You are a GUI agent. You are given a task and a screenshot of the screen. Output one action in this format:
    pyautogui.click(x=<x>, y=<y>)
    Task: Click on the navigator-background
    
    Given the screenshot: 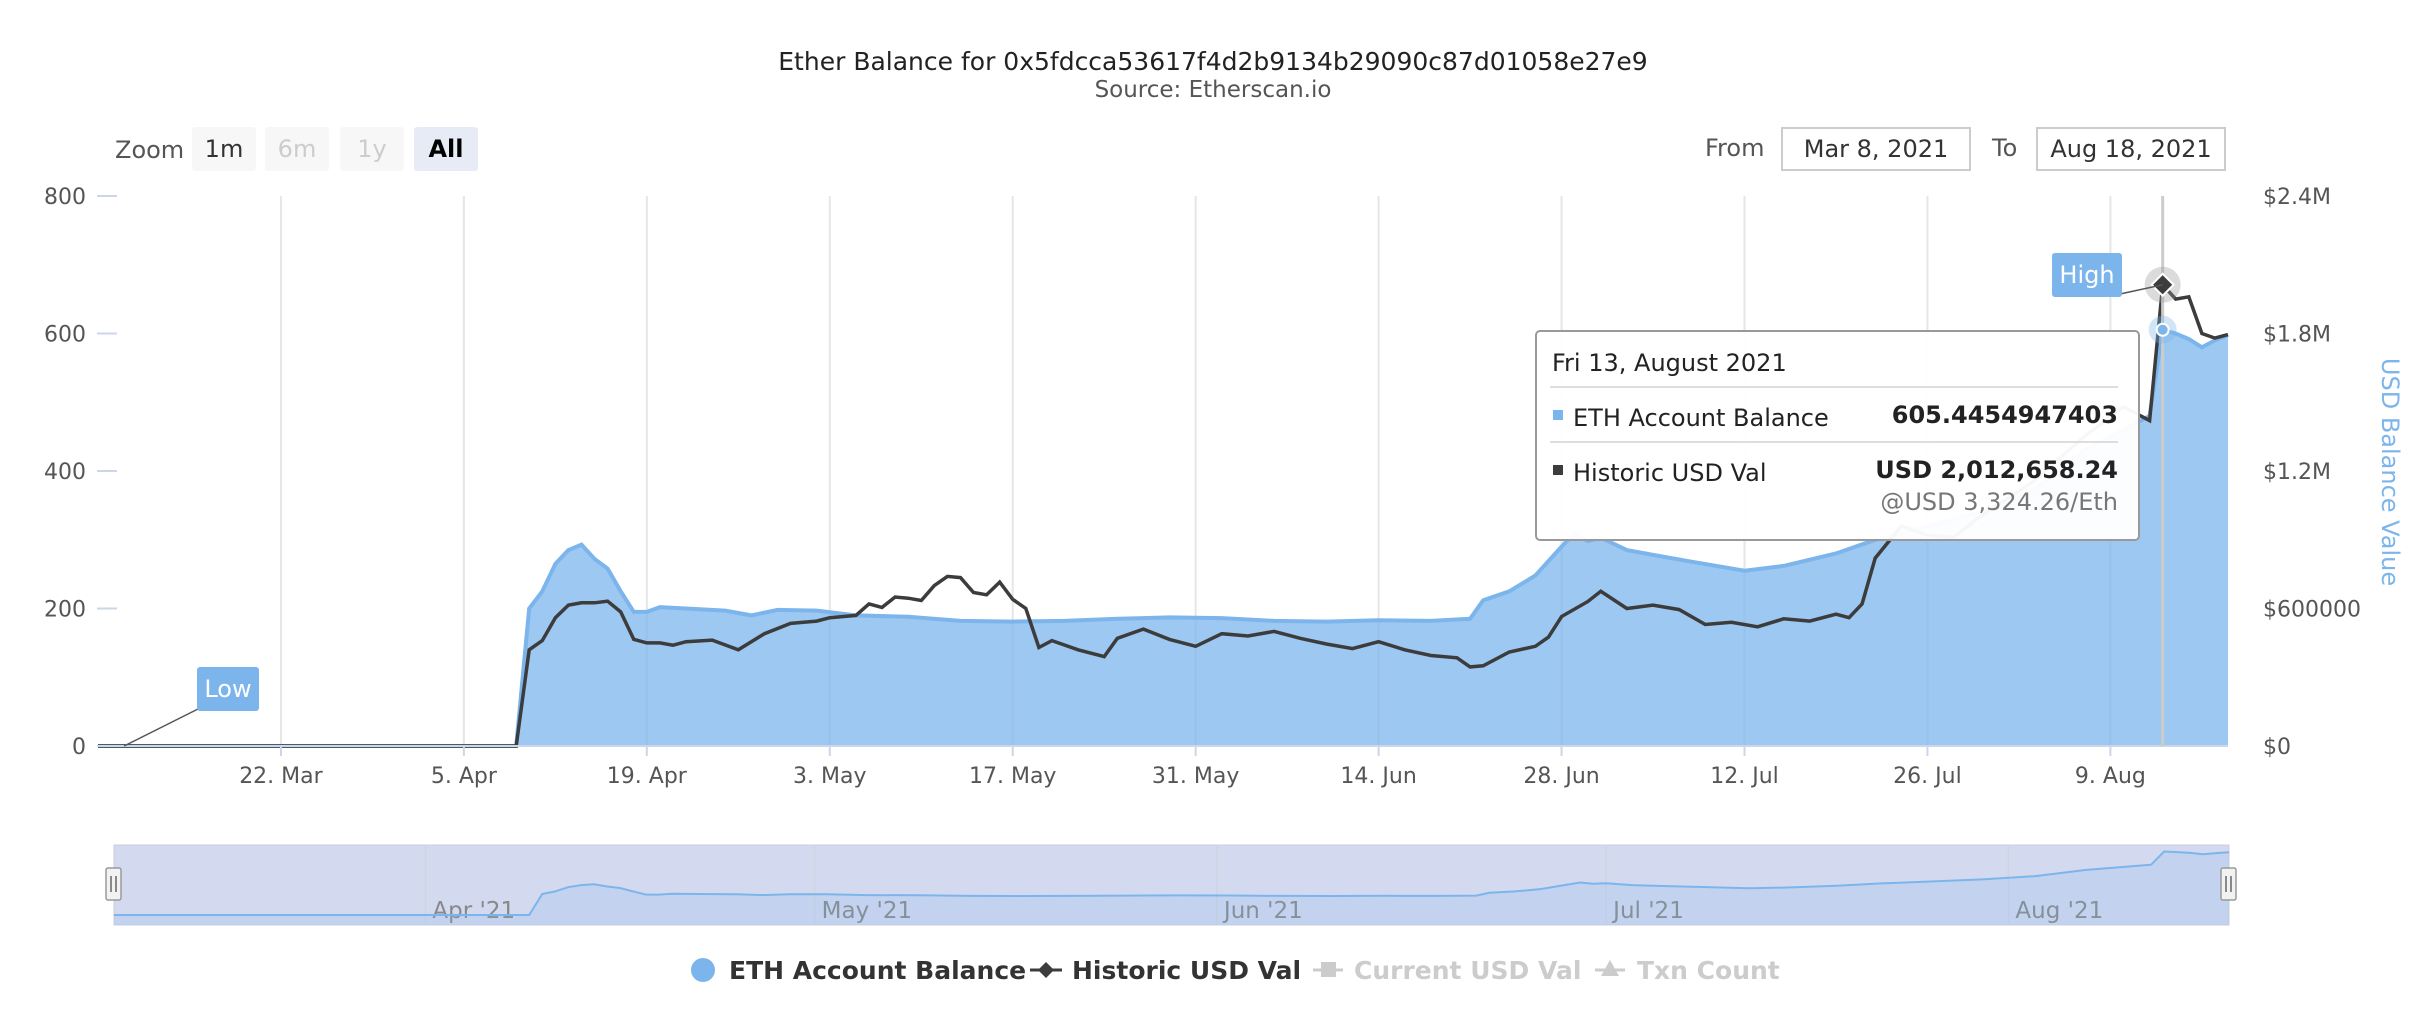 What is the action you would take?
    pyautogui.click(x=1171, y=885)
    